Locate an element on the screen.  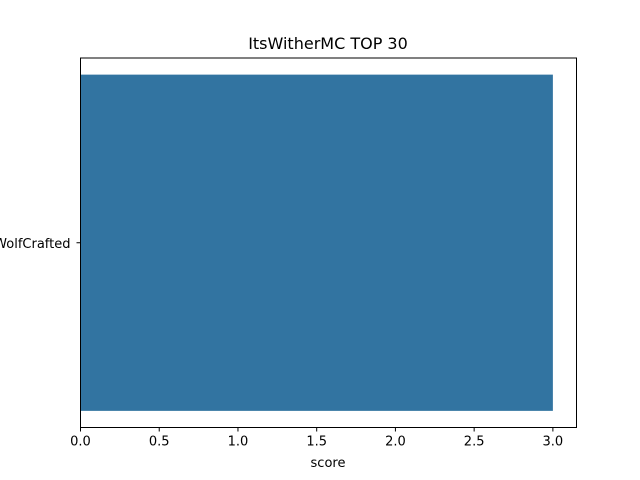
y-tick-label: WolfCrafted is located at coordinates (35, 244).